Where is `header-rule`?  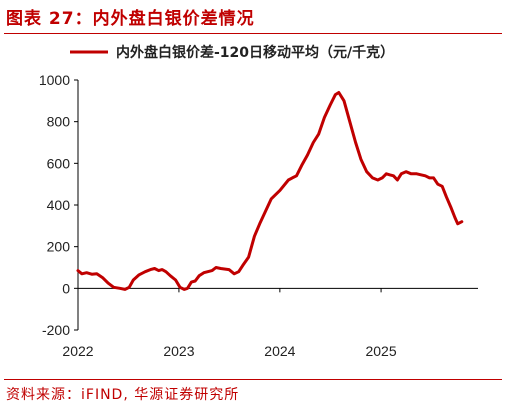
header-rule is located at coordinates (253, 33).